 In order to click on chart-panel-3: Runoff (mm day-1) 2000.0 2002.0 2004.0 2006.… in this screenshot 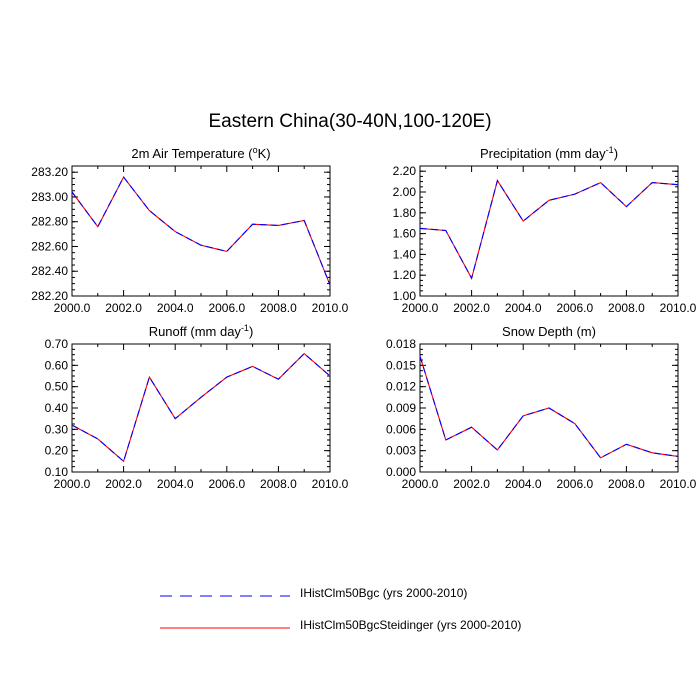, I will do `click(197, 407)`.